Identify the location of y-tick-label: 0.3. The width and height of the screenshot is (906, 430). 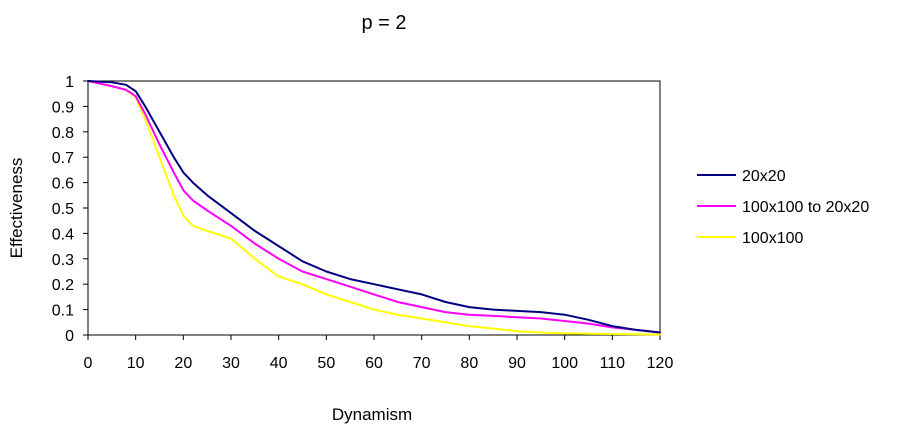
(63, 260).